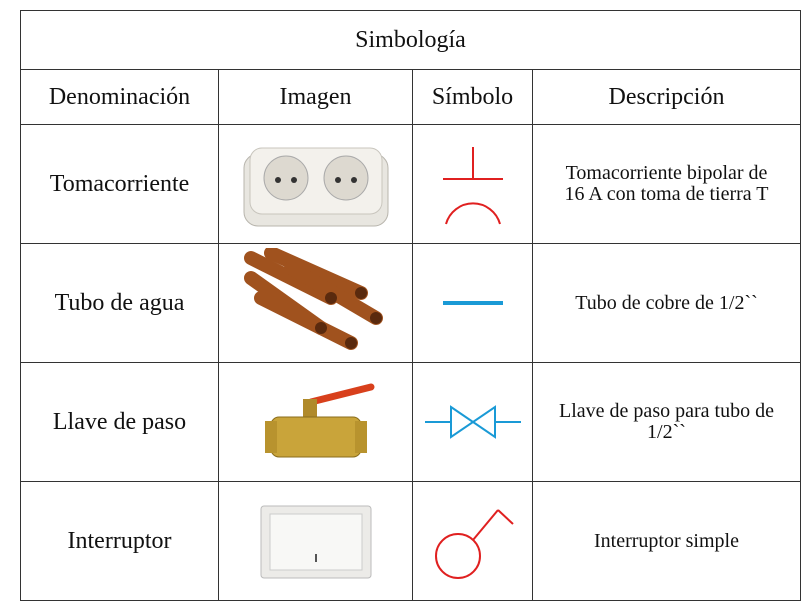  What do you see at coordinates (666, 541) in the screenshot?
I see `description: Interruptor simple` at bounding box center [666, 541].